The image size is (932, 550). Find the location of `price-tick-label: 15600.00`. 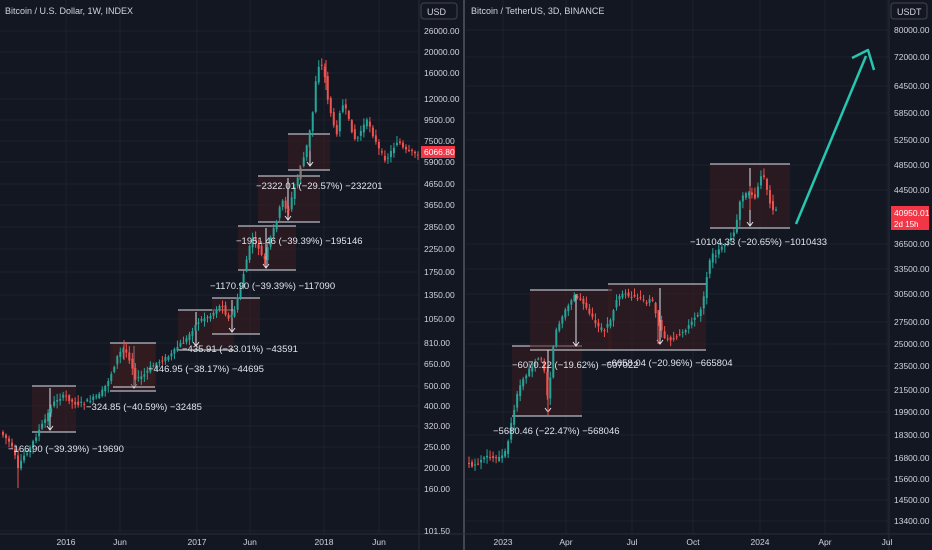

price-tick-label: 15600.00 is located at coordinates (912, 479).